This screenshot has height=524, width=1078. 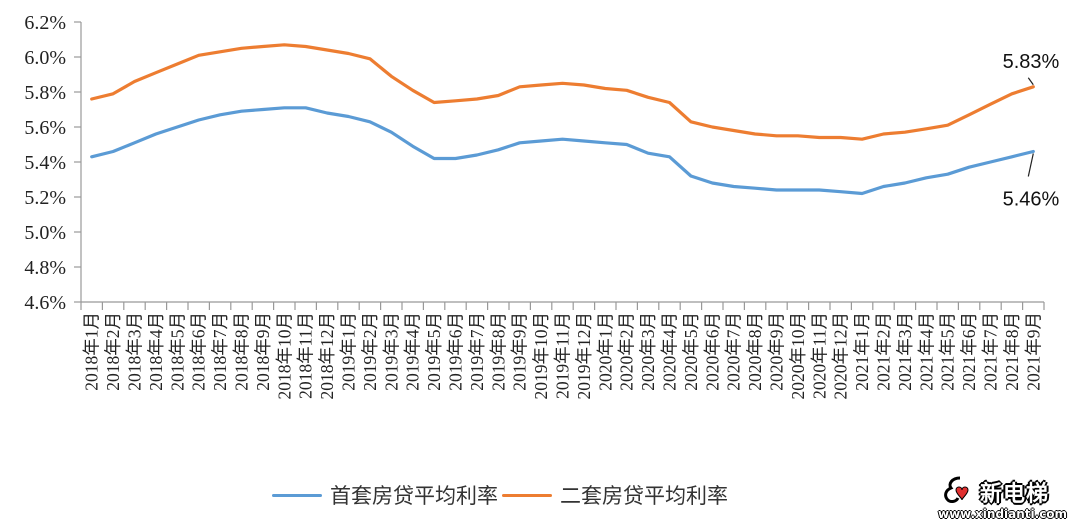 I want to click on x-tick-label: 2018年8月, so click(x=242, y=351).